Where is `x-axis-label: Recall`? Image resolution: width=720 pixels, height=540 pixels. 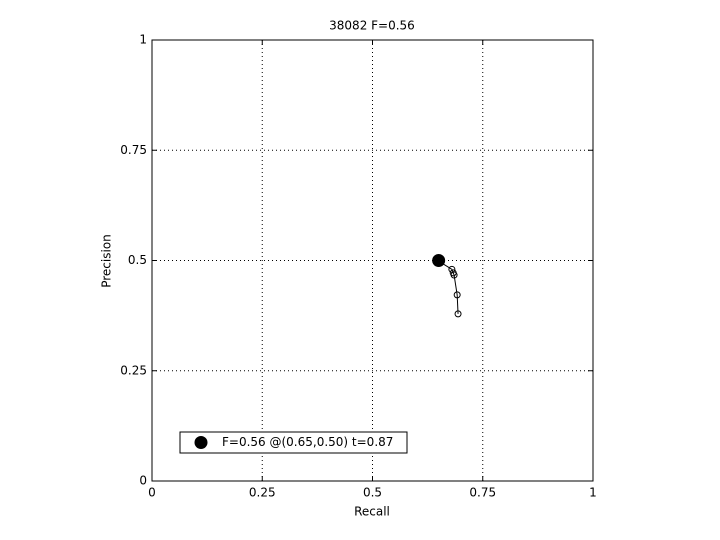 x-axis-label: Recall is located at coordinates (372, 512).